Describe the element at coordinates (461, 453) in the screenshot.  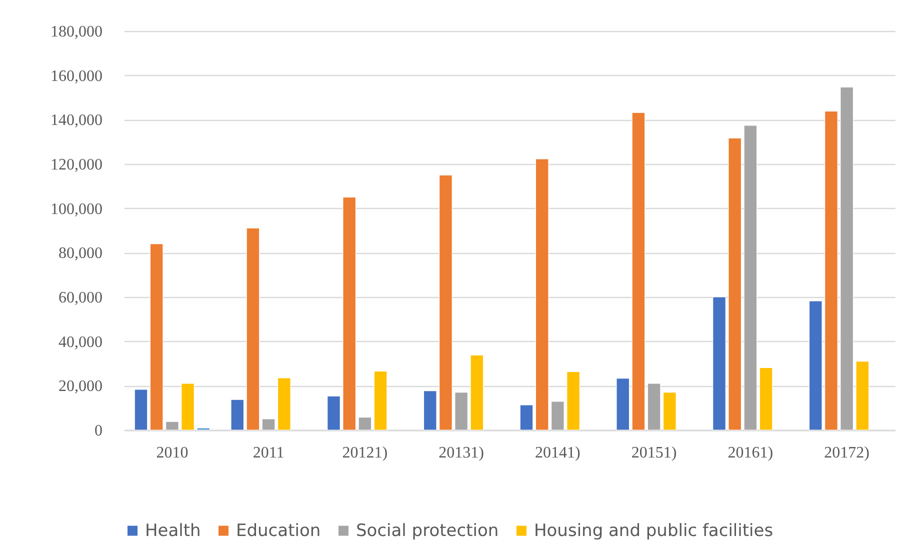
I see `x-tick-label: 20131)` at that location.